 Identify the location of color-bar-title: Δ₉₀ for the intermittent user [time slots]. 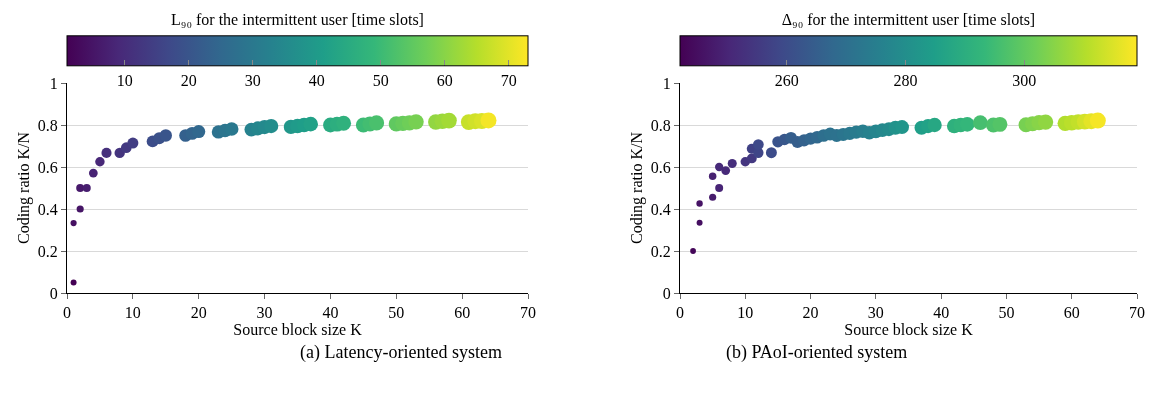
(908, 19).